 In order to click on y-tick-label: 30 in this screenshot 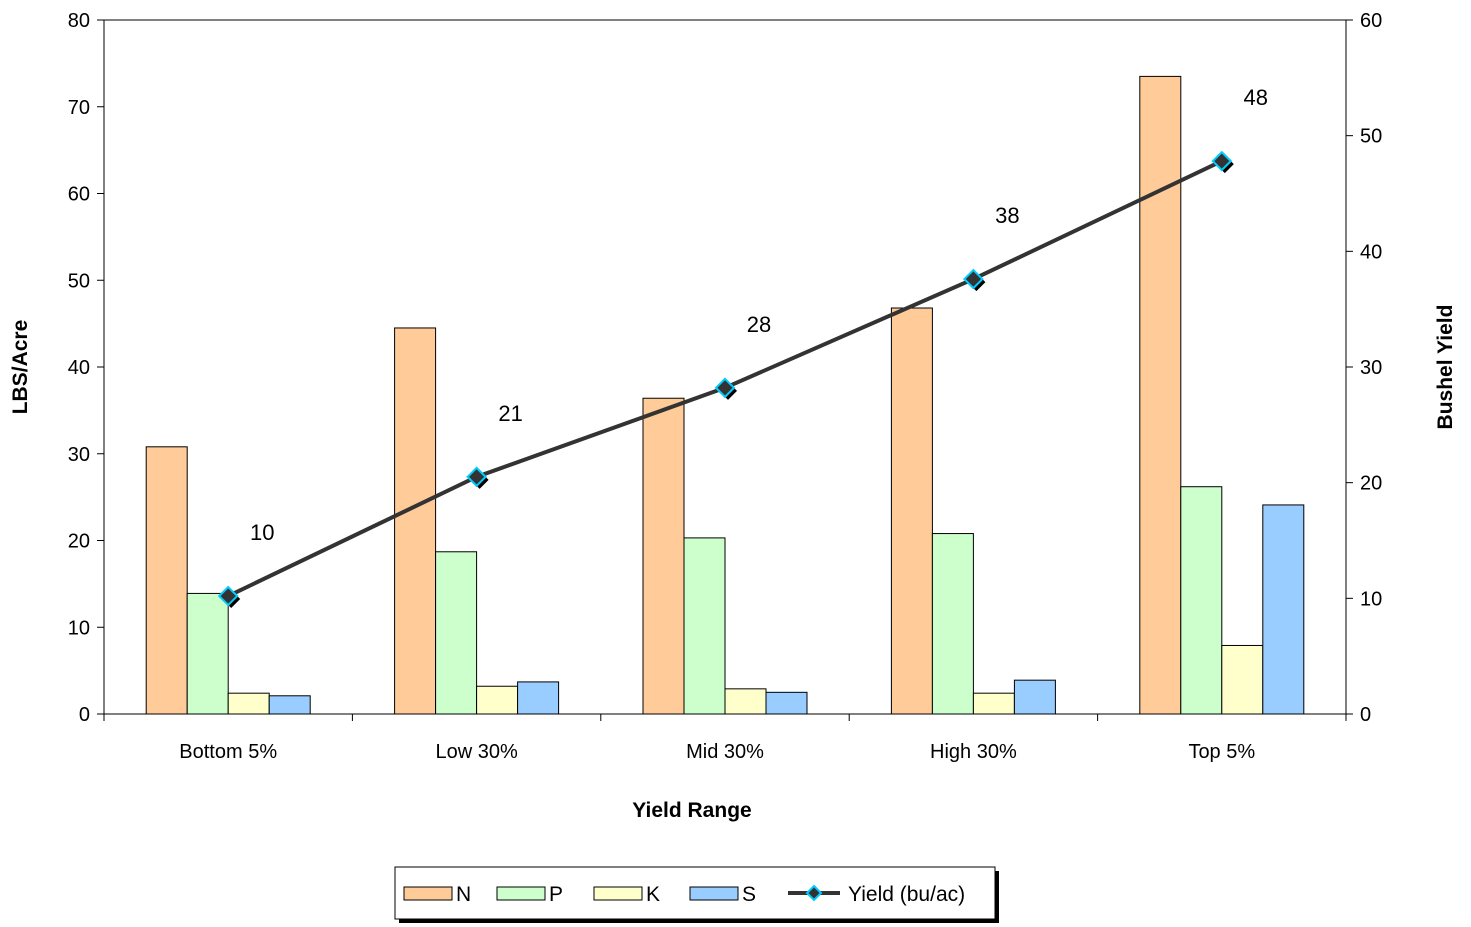, I will do `click(79, 455)`.